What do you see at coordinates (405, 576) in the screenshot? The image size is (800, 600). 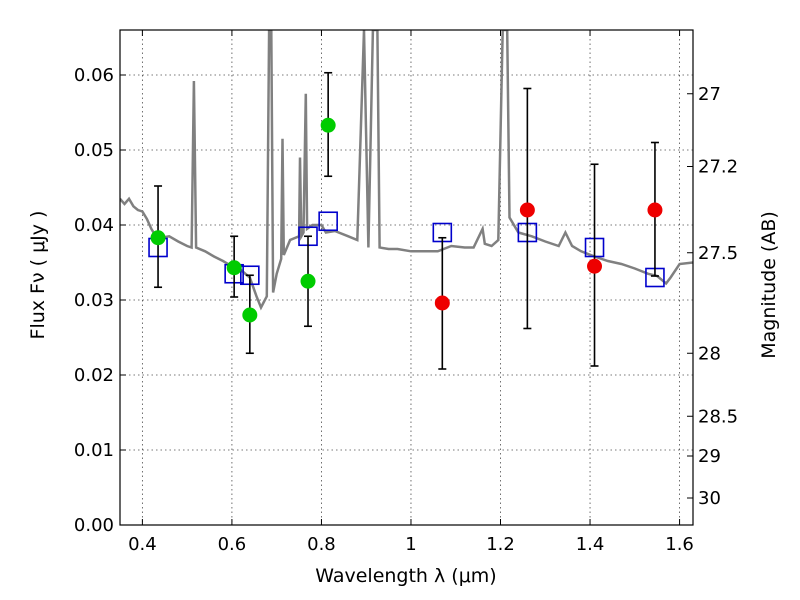 I see `x-axis-label: Wavelength λ (μm)` at bounding box center [405, 576].